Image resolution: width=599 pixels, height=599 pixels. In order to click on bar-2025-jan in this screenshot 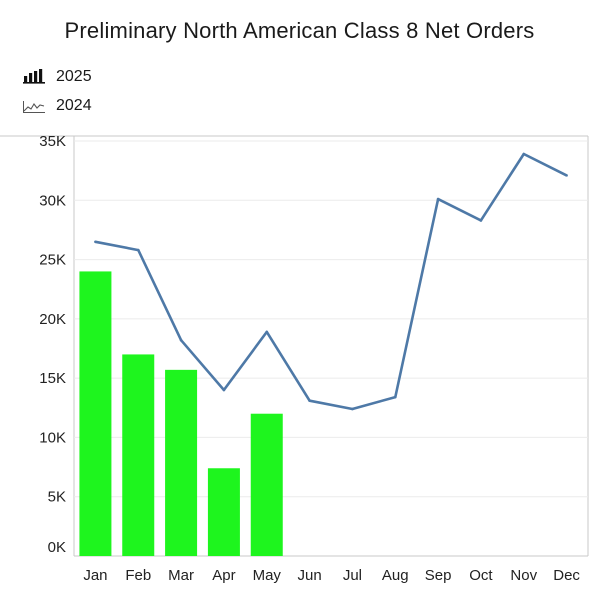, I will do `click(95, 413)`.